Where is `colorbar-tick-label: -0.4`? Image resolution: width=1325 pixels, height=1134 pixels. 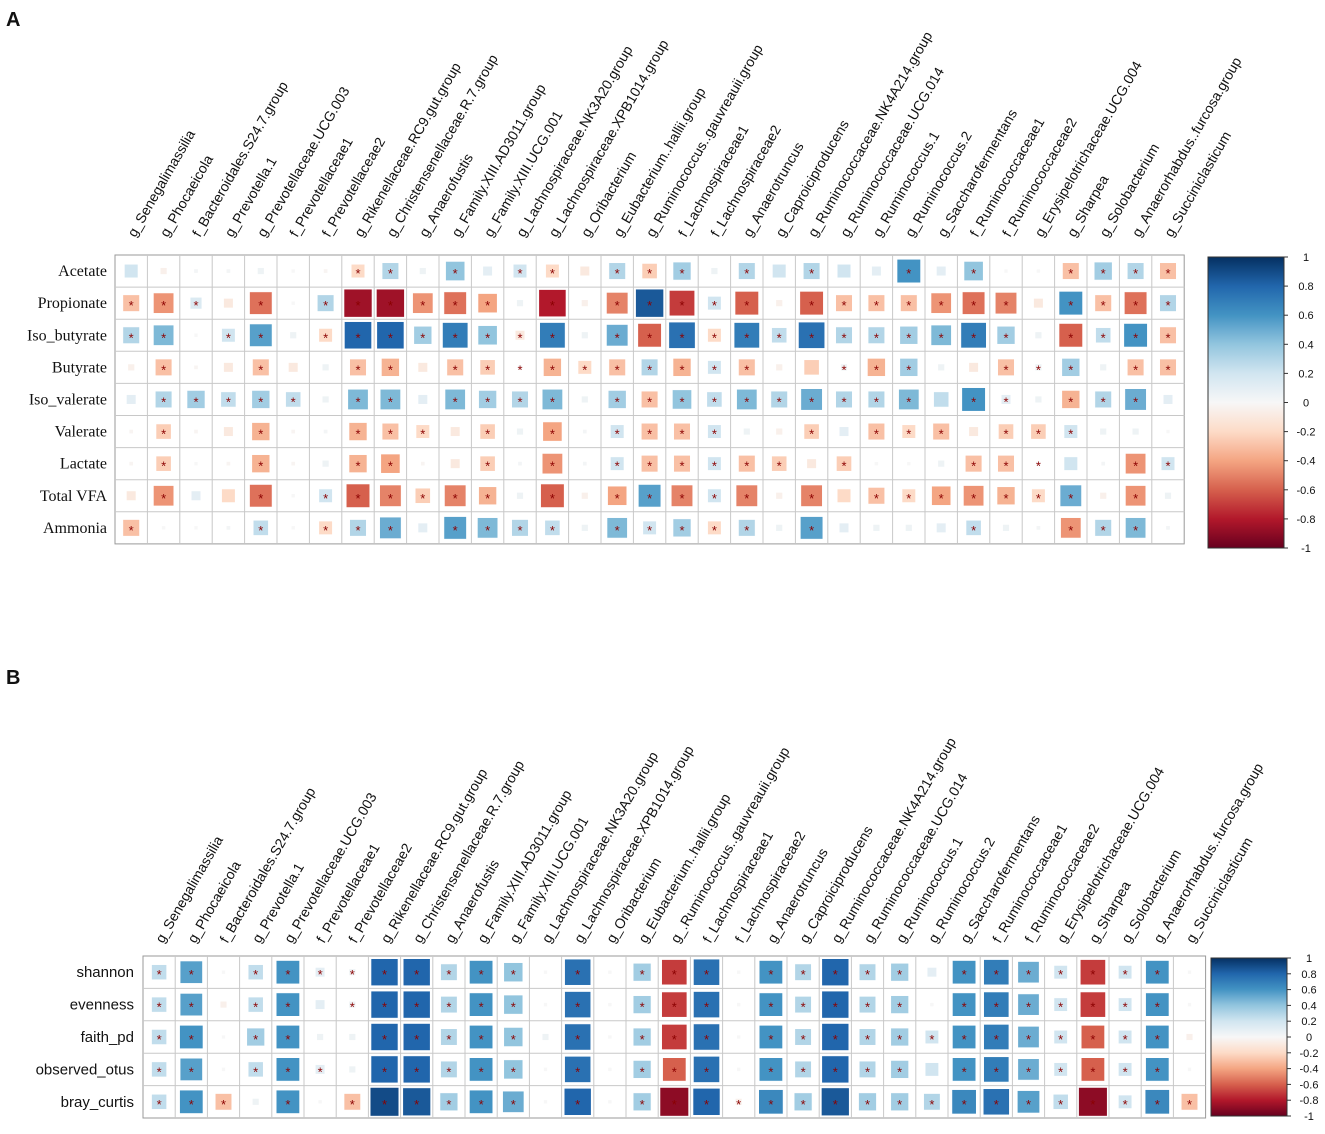 colorbar-tick-label: -0.4 is located at coordinates (1309, 1070).